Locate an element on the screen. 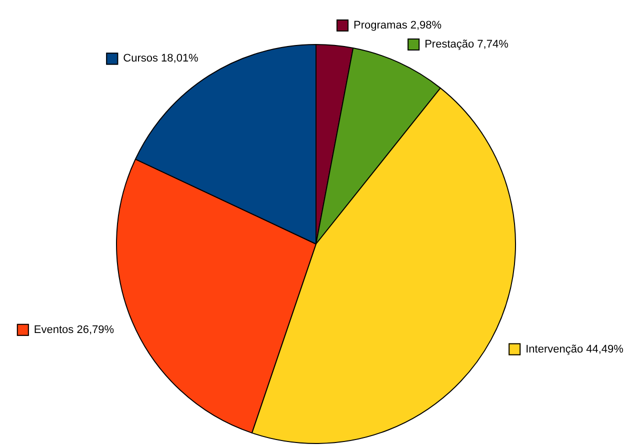  legend-label: Intervenção 44,49% is located at coordinates (575, 349).